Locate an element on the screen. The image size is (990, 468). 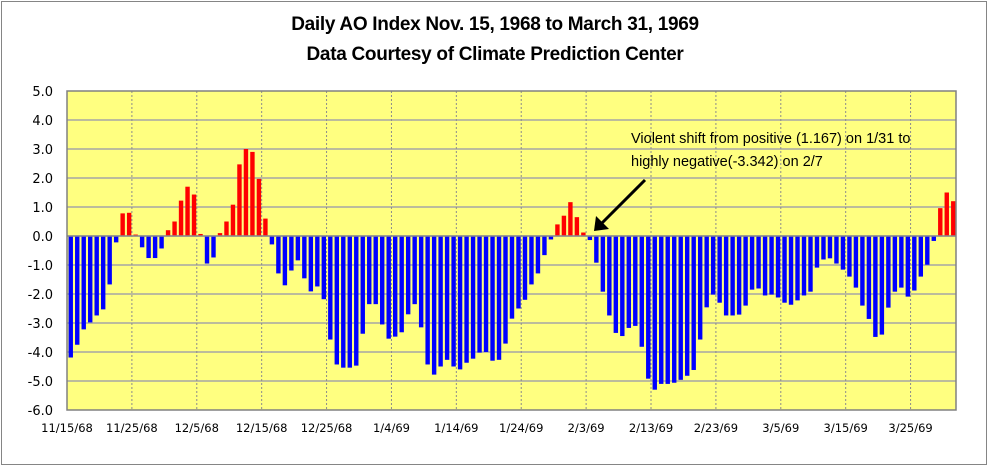
x-tick-label: 3/5/69 is located at coordinates (780, 428).